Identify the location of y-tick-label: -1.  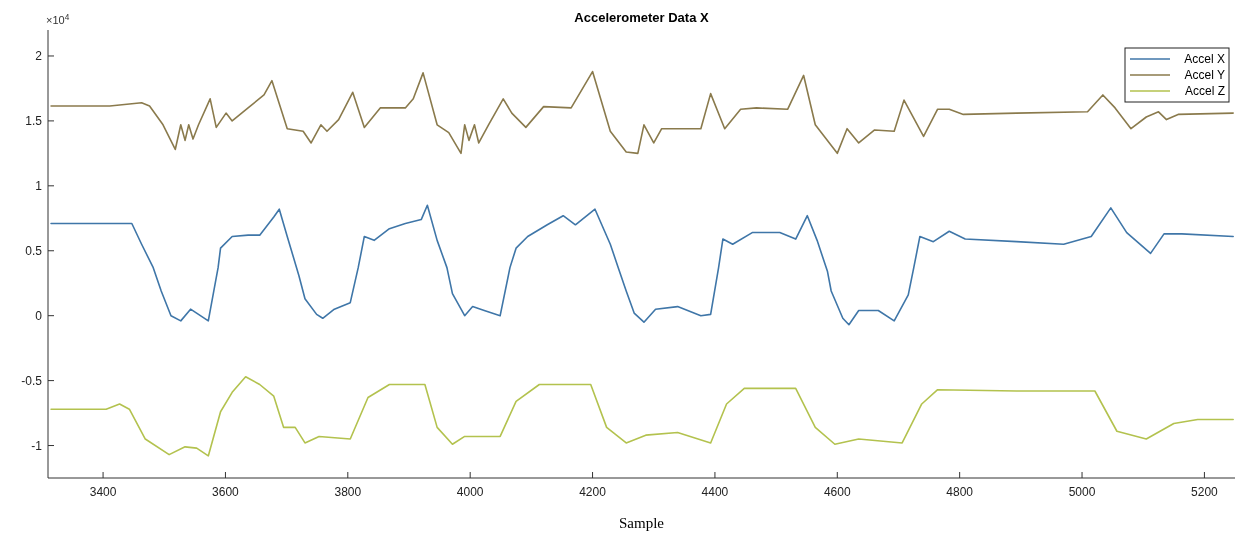
(37, 445).